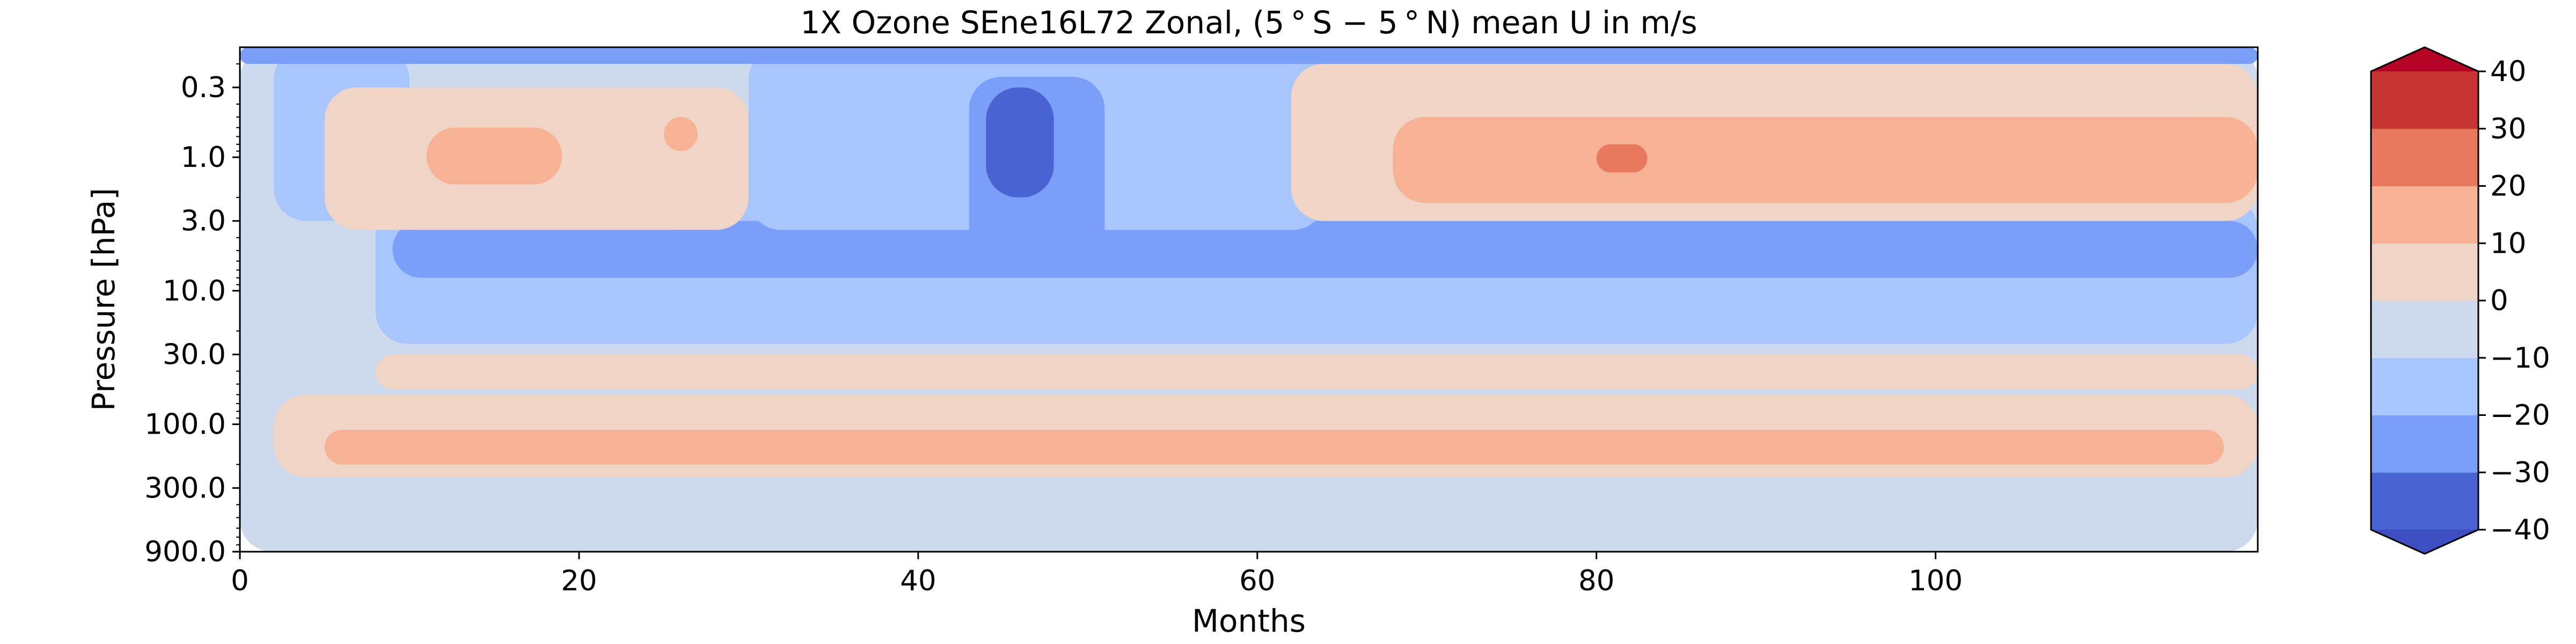 The image size is (2576, 644). What do you see at coordinates (103, 299) in the screenshot?
I see `y-axis-label: Pressure [hPa]` at bounding box center [103, 299].